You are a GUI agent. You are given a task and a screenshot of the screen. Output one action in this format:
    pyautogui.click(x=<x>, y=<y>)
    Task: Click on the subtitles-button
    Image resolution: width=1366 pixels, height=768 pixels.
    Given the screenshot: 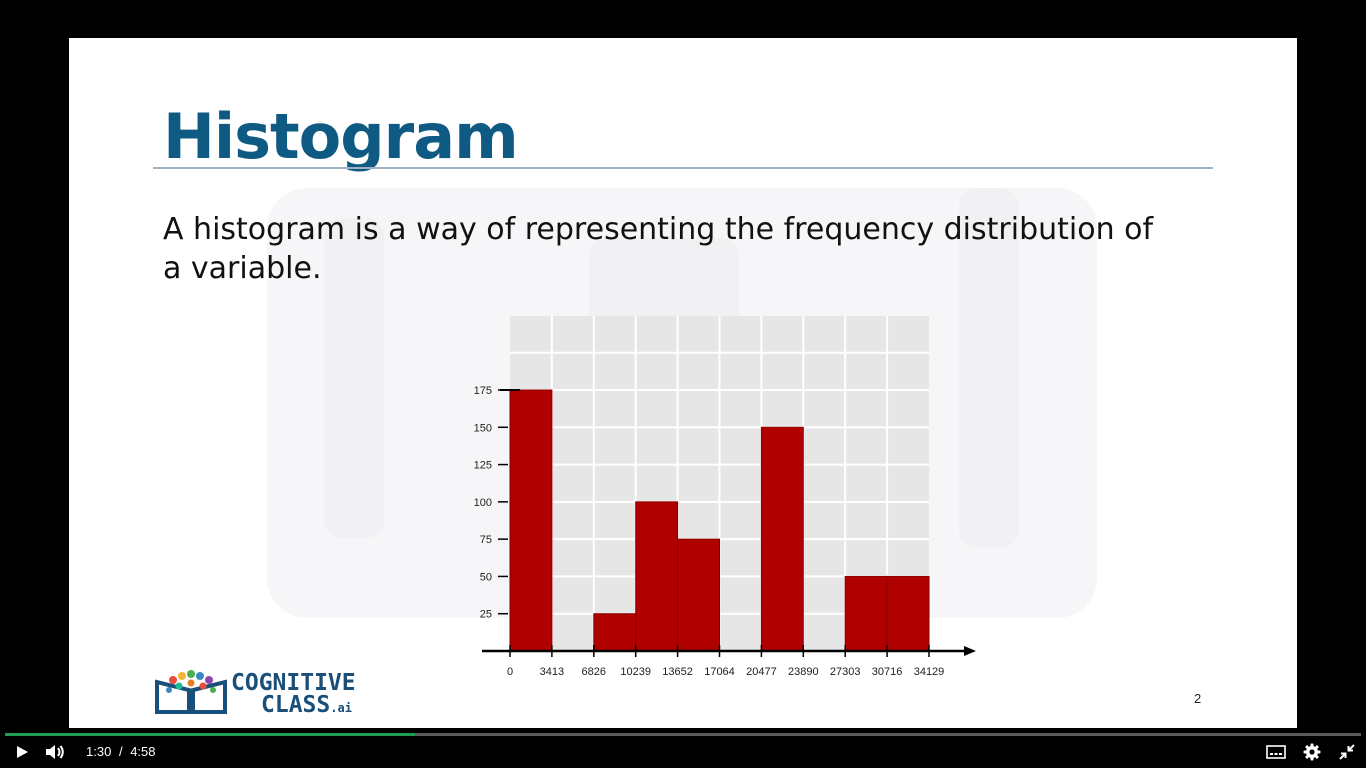 What is the action you would take?
    pyautogui.click(x=1276, y=752)
    